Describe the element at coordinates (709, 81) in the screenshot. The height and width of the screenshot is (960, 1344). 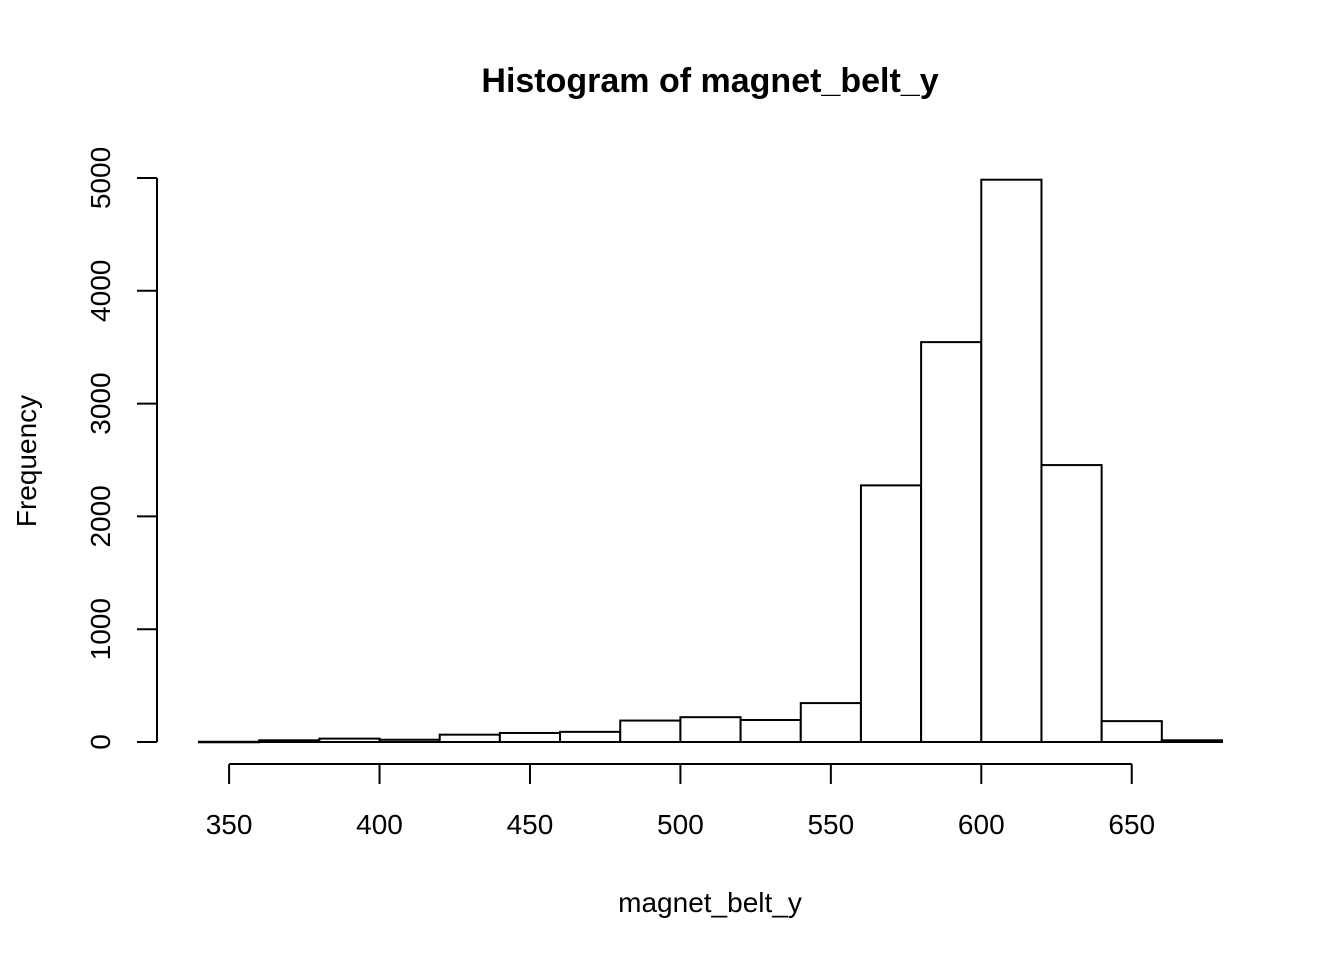
I see `chart-title: Histogram of magnet_belt_y` at that location.